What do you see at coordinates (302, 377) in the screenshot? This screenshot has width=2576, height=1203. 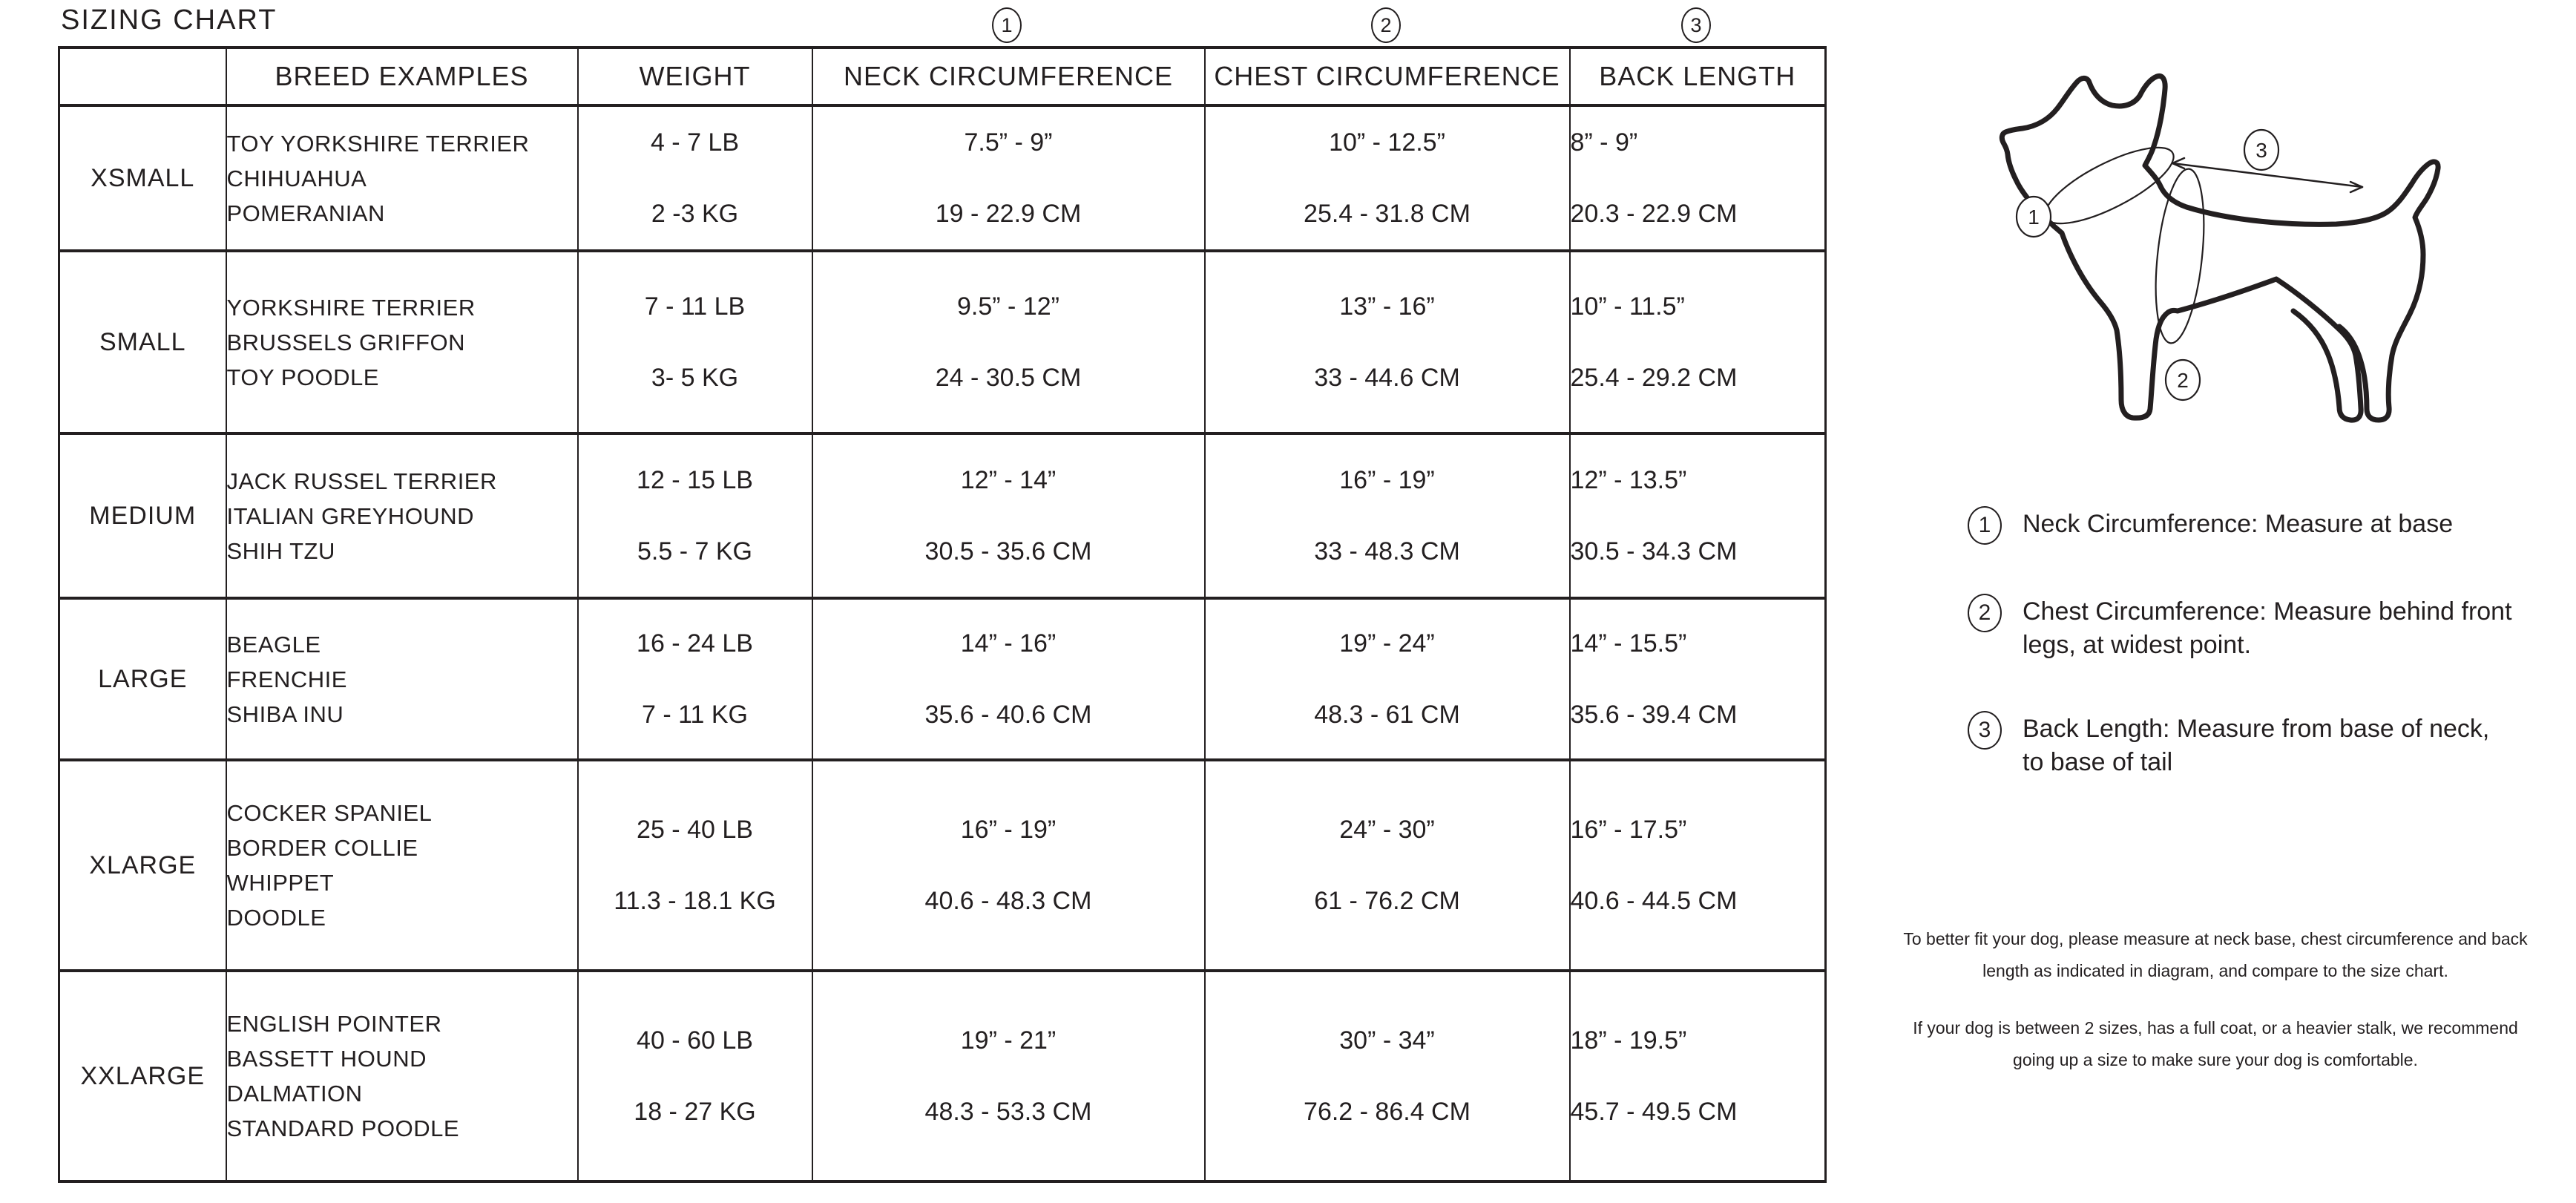 I see `breed-line: TOY POODLE` at bounding box center [302, 377].